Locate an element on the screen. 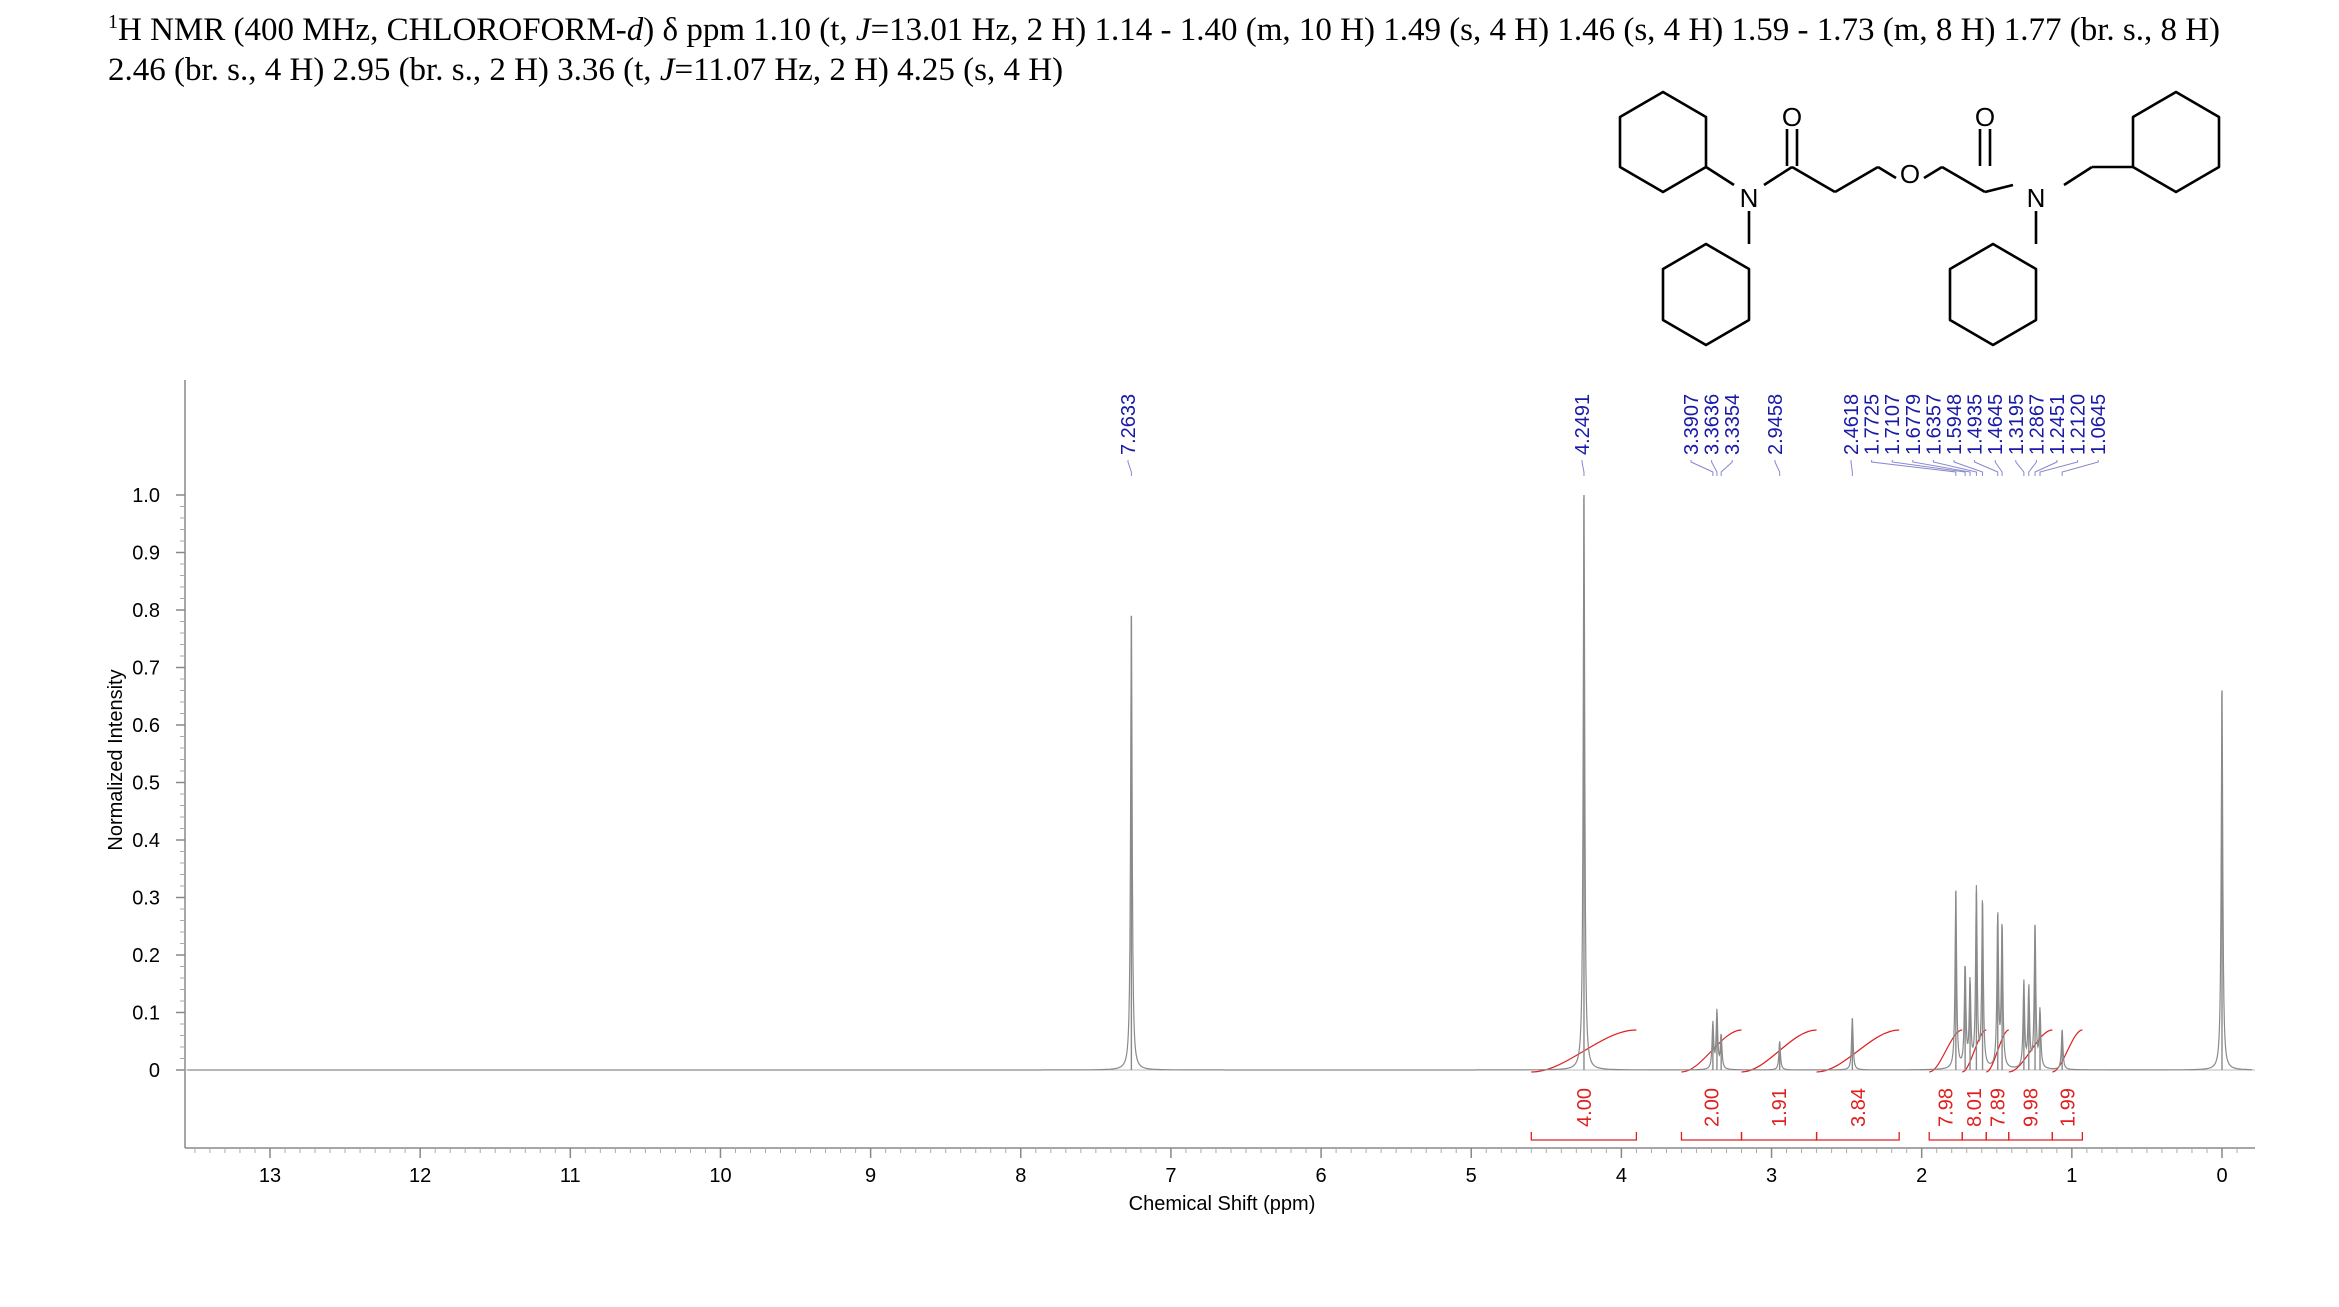 This screenshot has height=1307, width=2339. peak-label: 1.2867 is located at coordinates (2037, 424).